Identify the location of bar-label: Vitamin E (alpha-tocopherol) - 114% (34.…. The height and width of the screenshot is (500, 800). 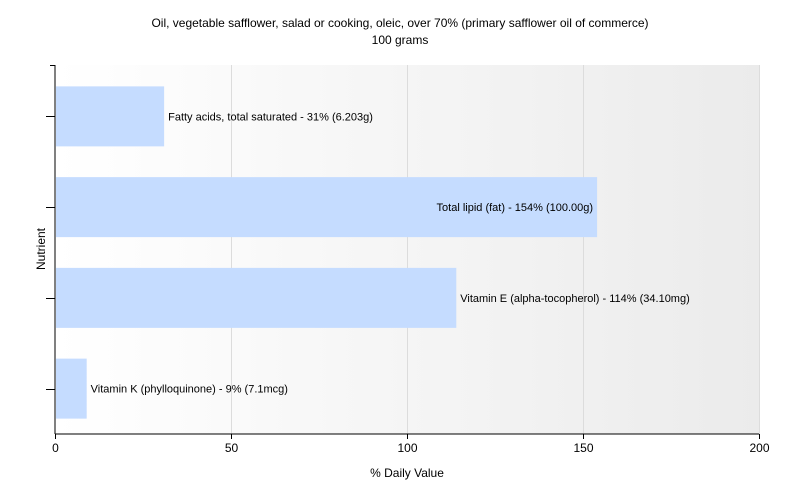
(575, 299).